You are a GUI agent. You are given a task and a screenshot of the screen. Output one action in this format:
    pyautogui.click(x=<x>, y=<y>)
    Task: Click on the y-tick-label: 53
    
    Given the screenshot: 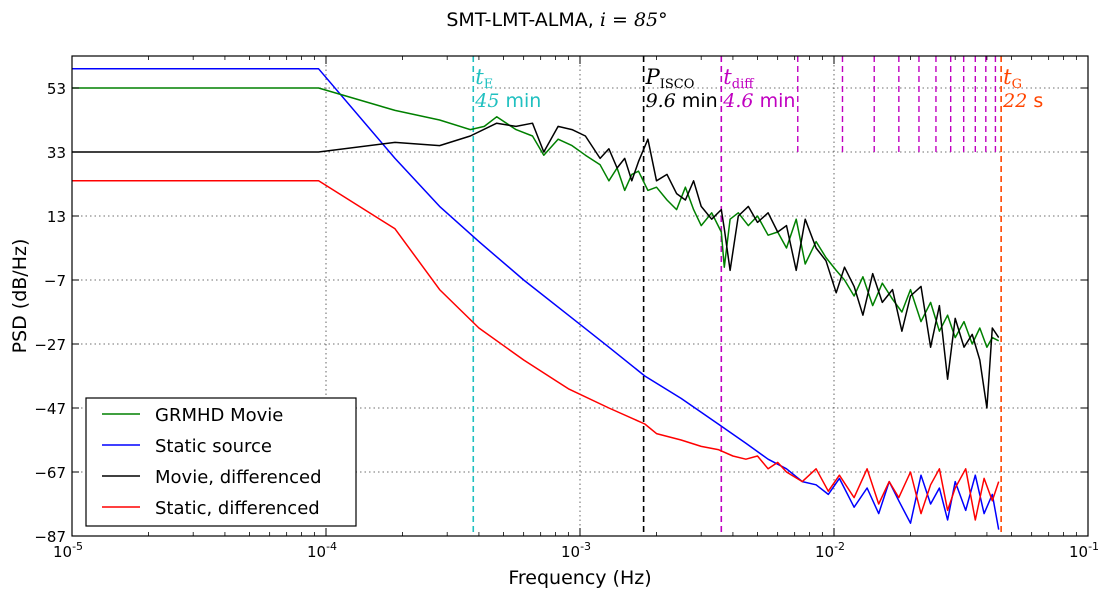 What is the action you would take?
    pyautogui.click(x=56, y=89)
    